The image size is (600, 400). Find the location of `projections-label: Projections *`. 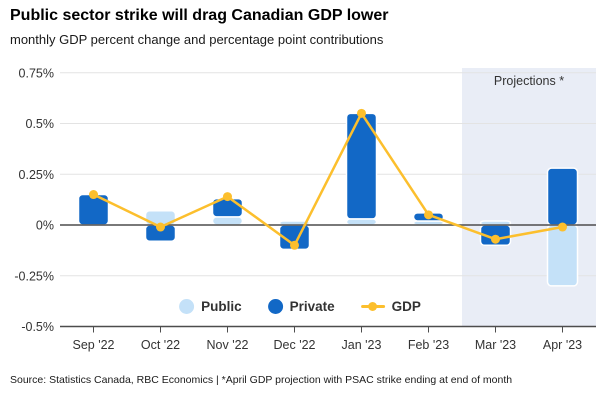

projections-label: Projections * is located at coordinates (529, 81).